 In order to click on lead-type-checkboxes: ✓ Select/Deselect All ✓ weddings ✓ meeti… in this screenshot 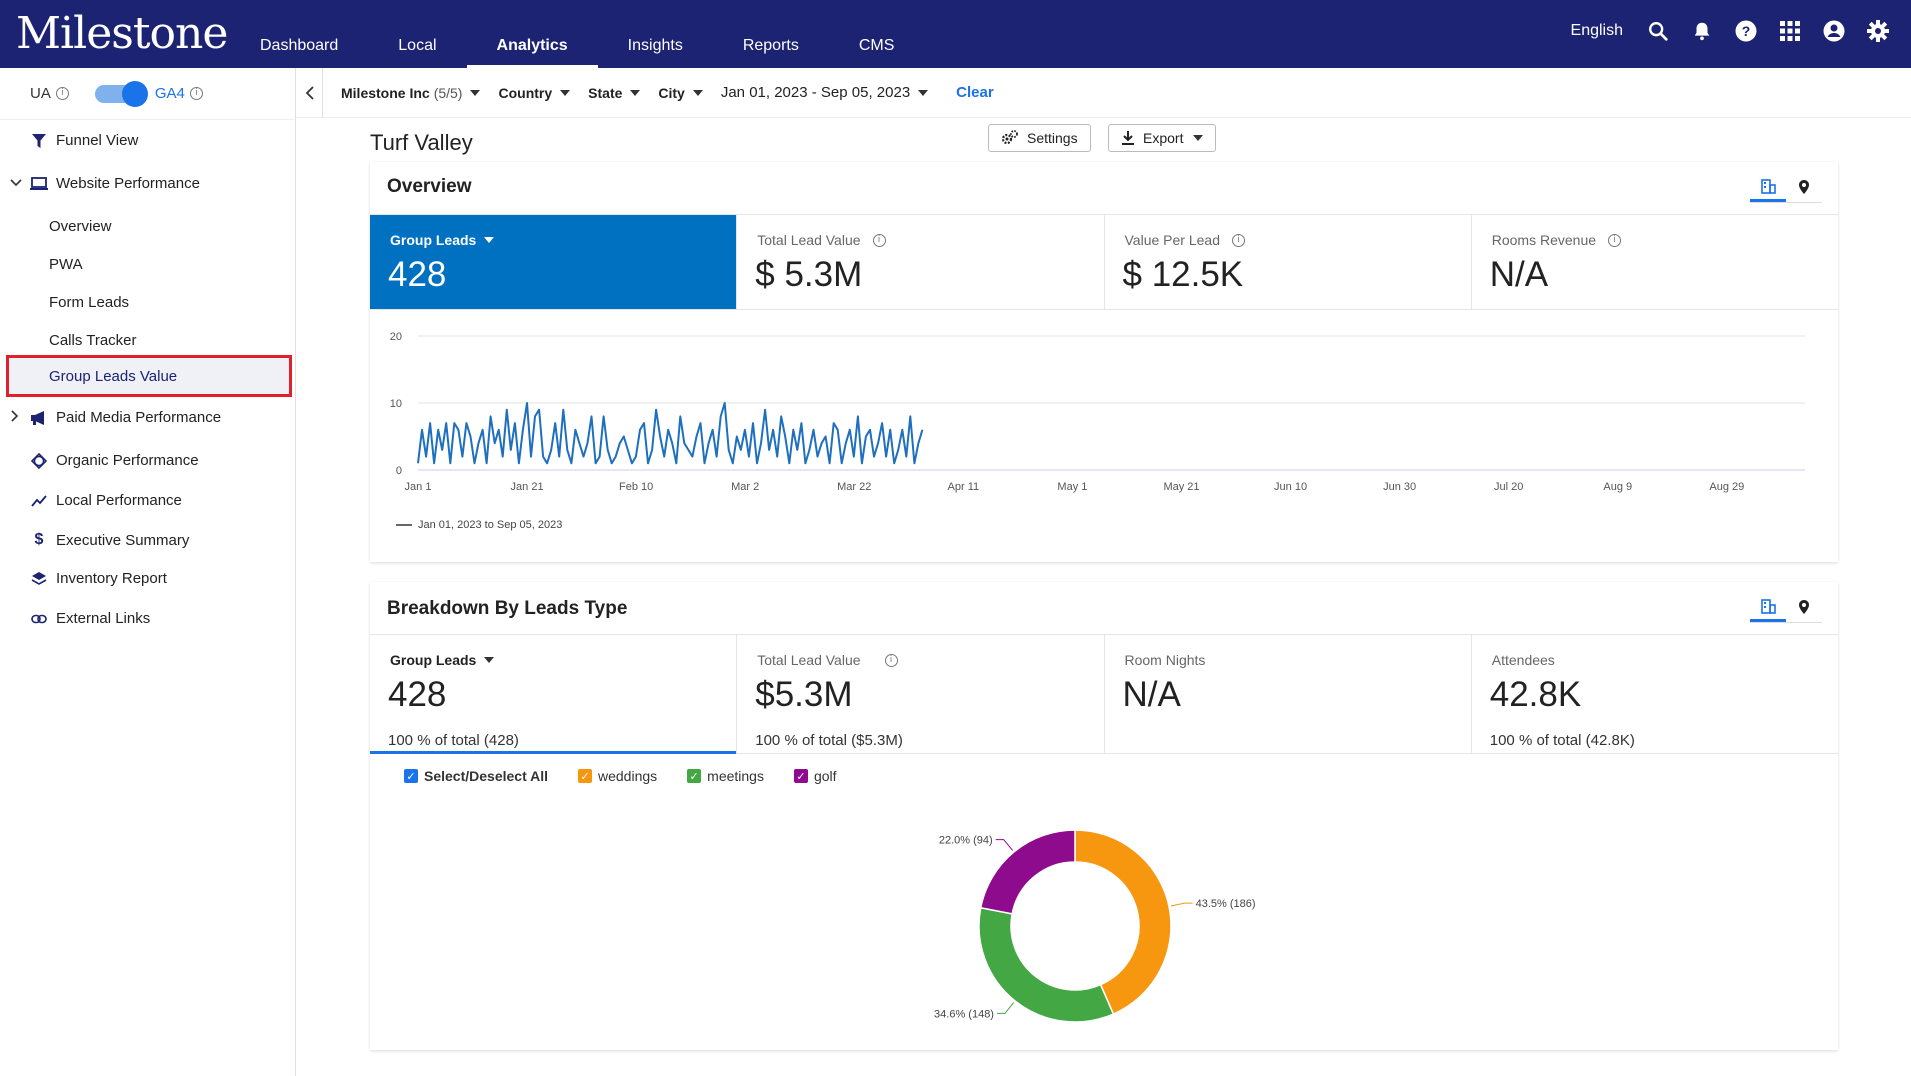, I will do `click(620, 776)`.